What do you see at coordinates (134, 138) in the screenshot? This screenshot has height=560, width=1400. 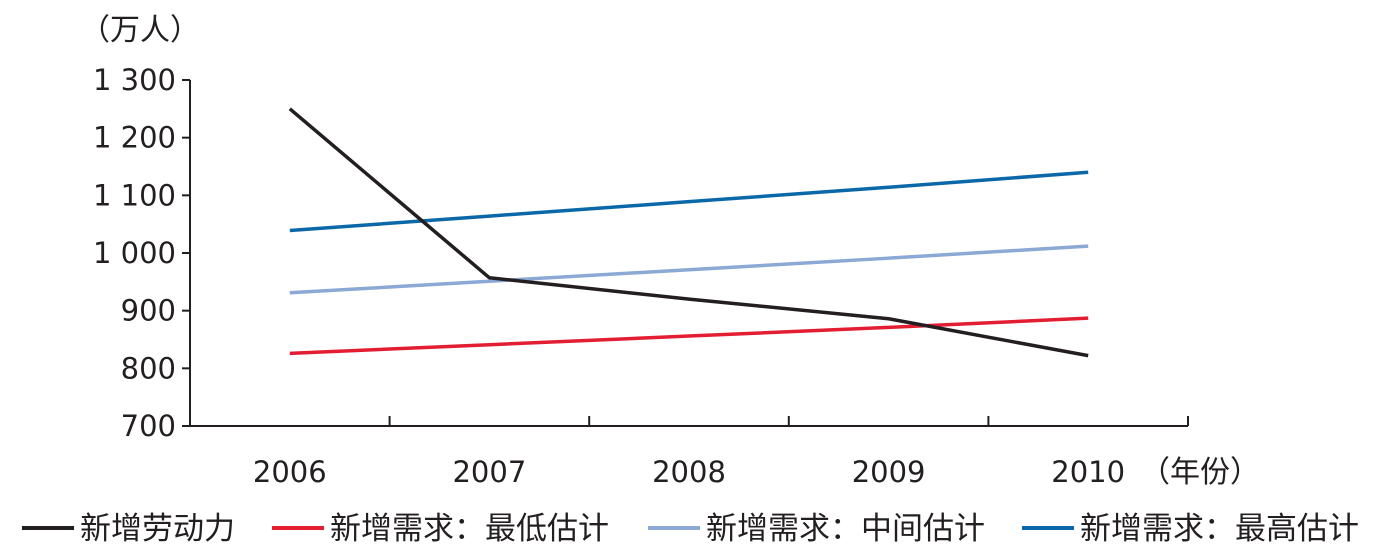 I see `y-tick-label: 1 200` at bounding box center [134, 138].